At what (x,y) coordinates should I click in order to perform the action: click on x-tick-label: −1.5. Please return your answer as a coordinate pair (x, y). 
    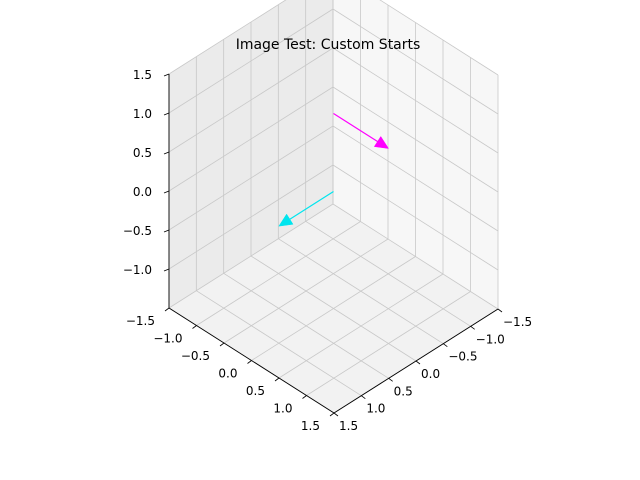
    Looking at the image, I should click on (140, 321).